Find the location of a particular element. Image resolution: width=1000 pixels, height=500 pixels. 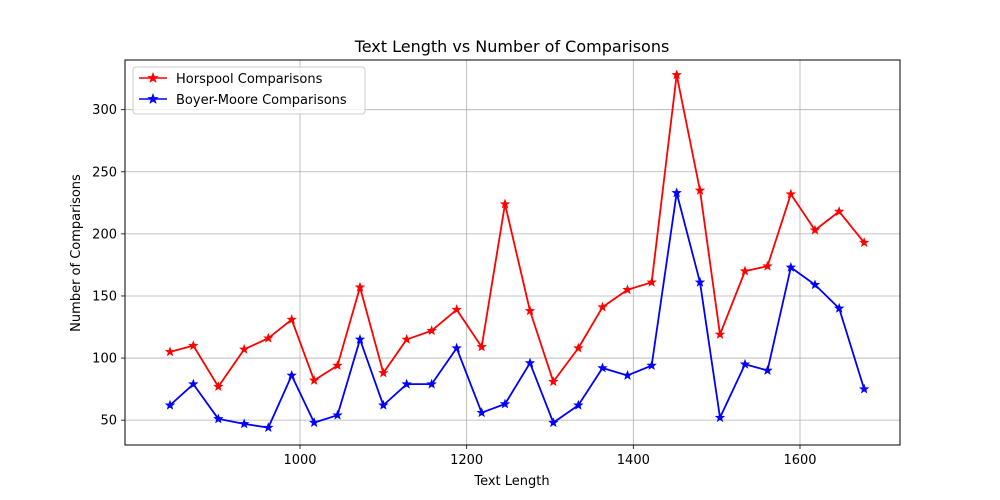

x-tick-label: 1600 is located at coordinates (799, 460).